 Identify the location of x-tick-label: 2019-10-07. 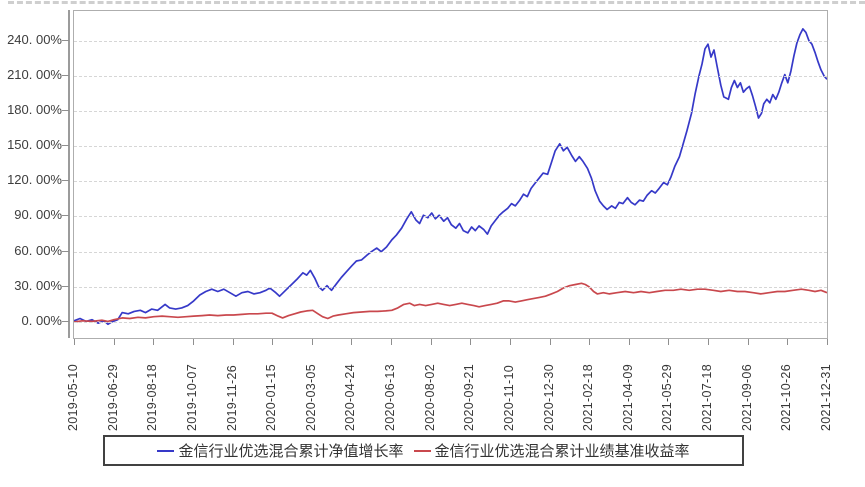
(191, 397).